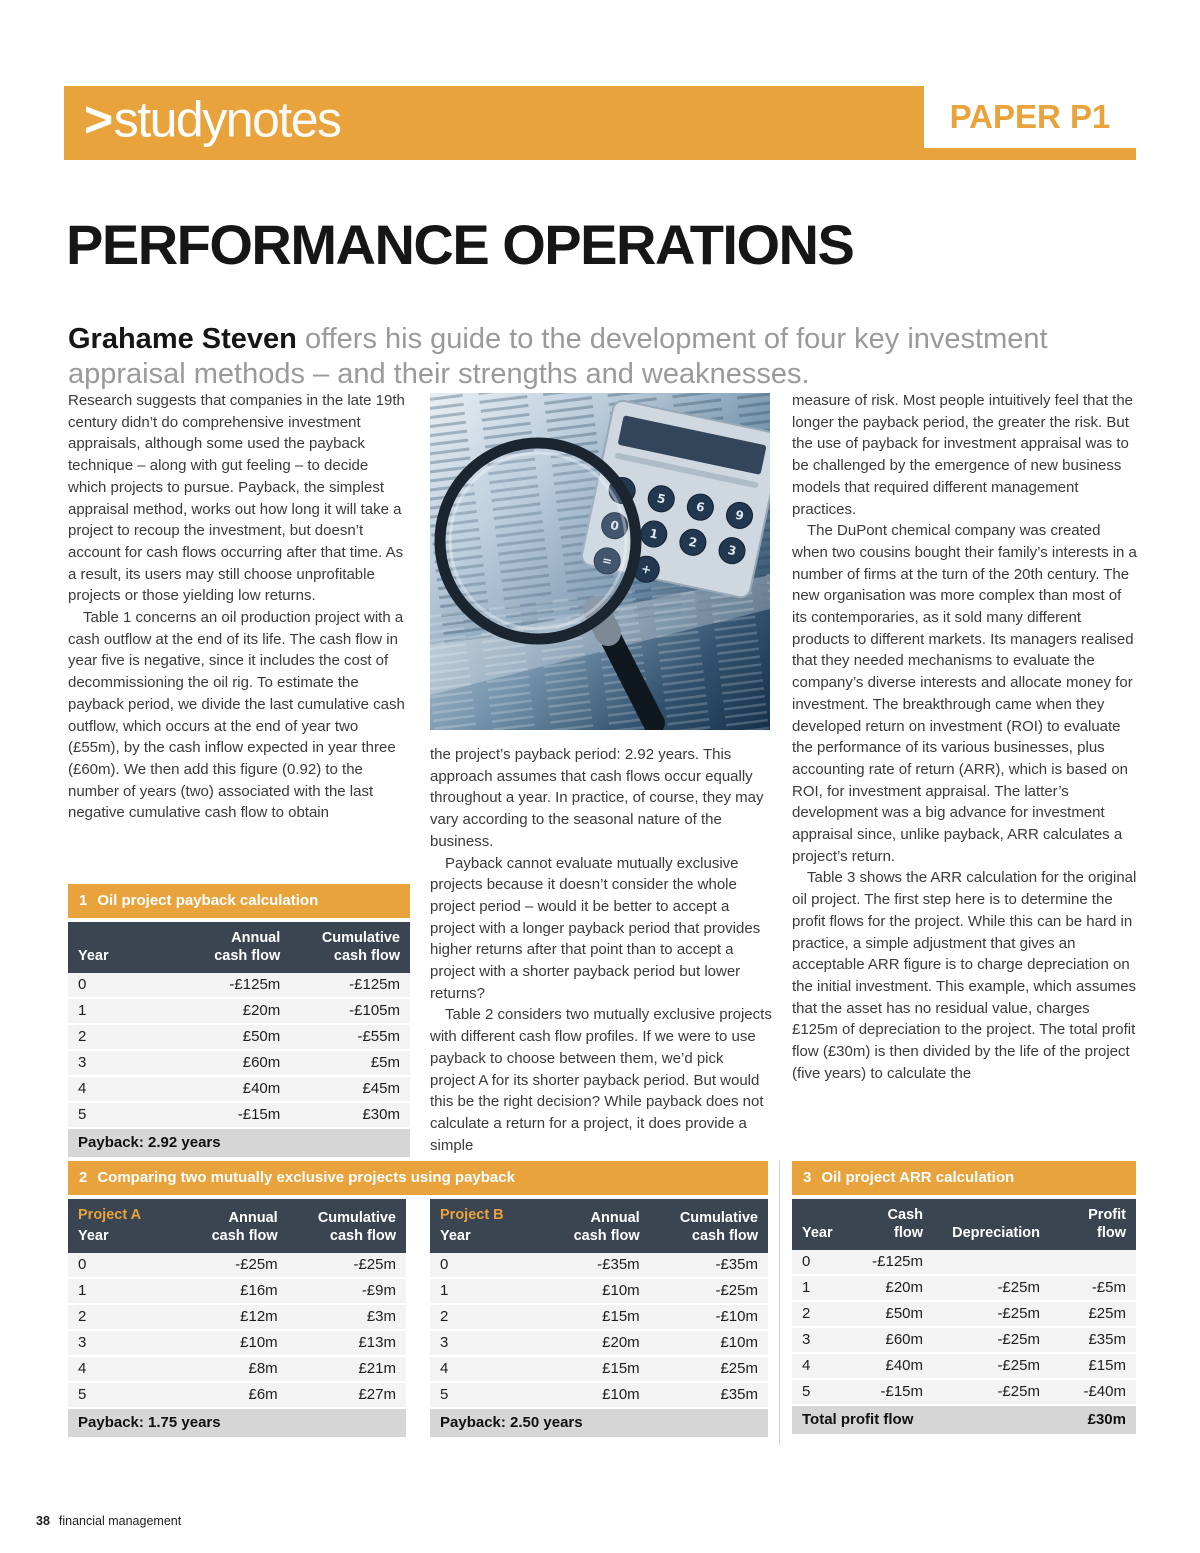 The image size is (1200, 1553). What do you see at coordinates (692, 542) in the screenshot?
I see `svg-text: 2` at bounding box center [692, 542].